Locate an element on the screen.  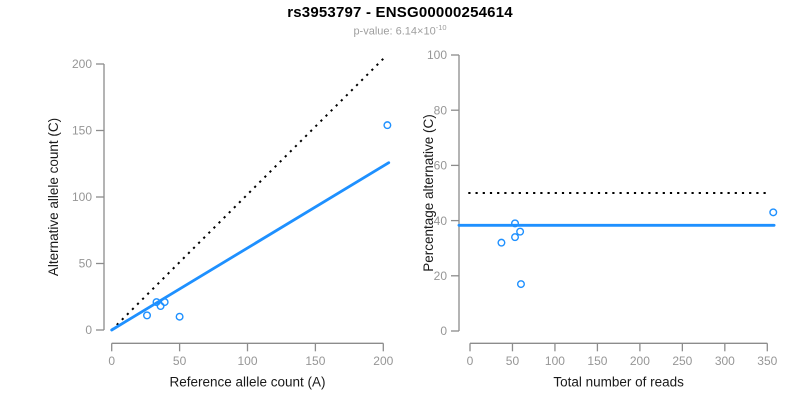
figure-pvalue: p-value: 6.14×10-10 is located at coordinates (400, 30).